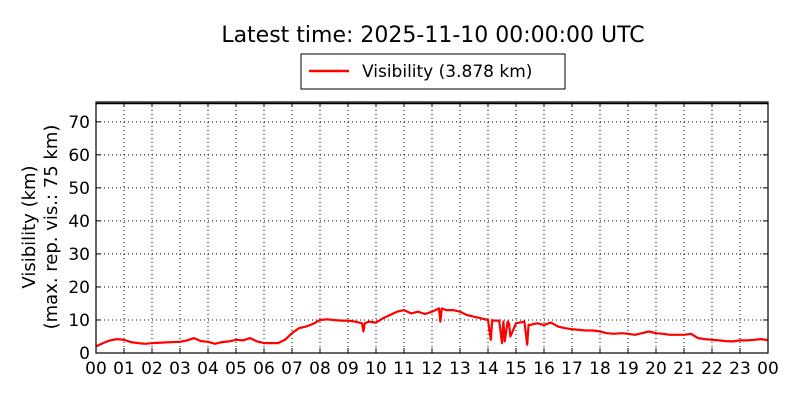  I want to click on y-tick-label: 70, so click(79, 123).